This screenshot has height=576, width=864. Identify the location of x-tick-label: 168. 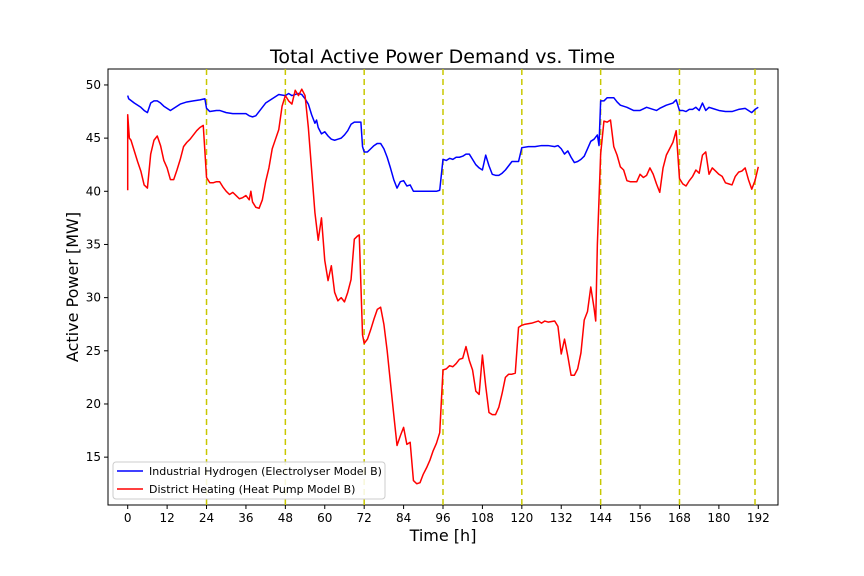
(679, 518).